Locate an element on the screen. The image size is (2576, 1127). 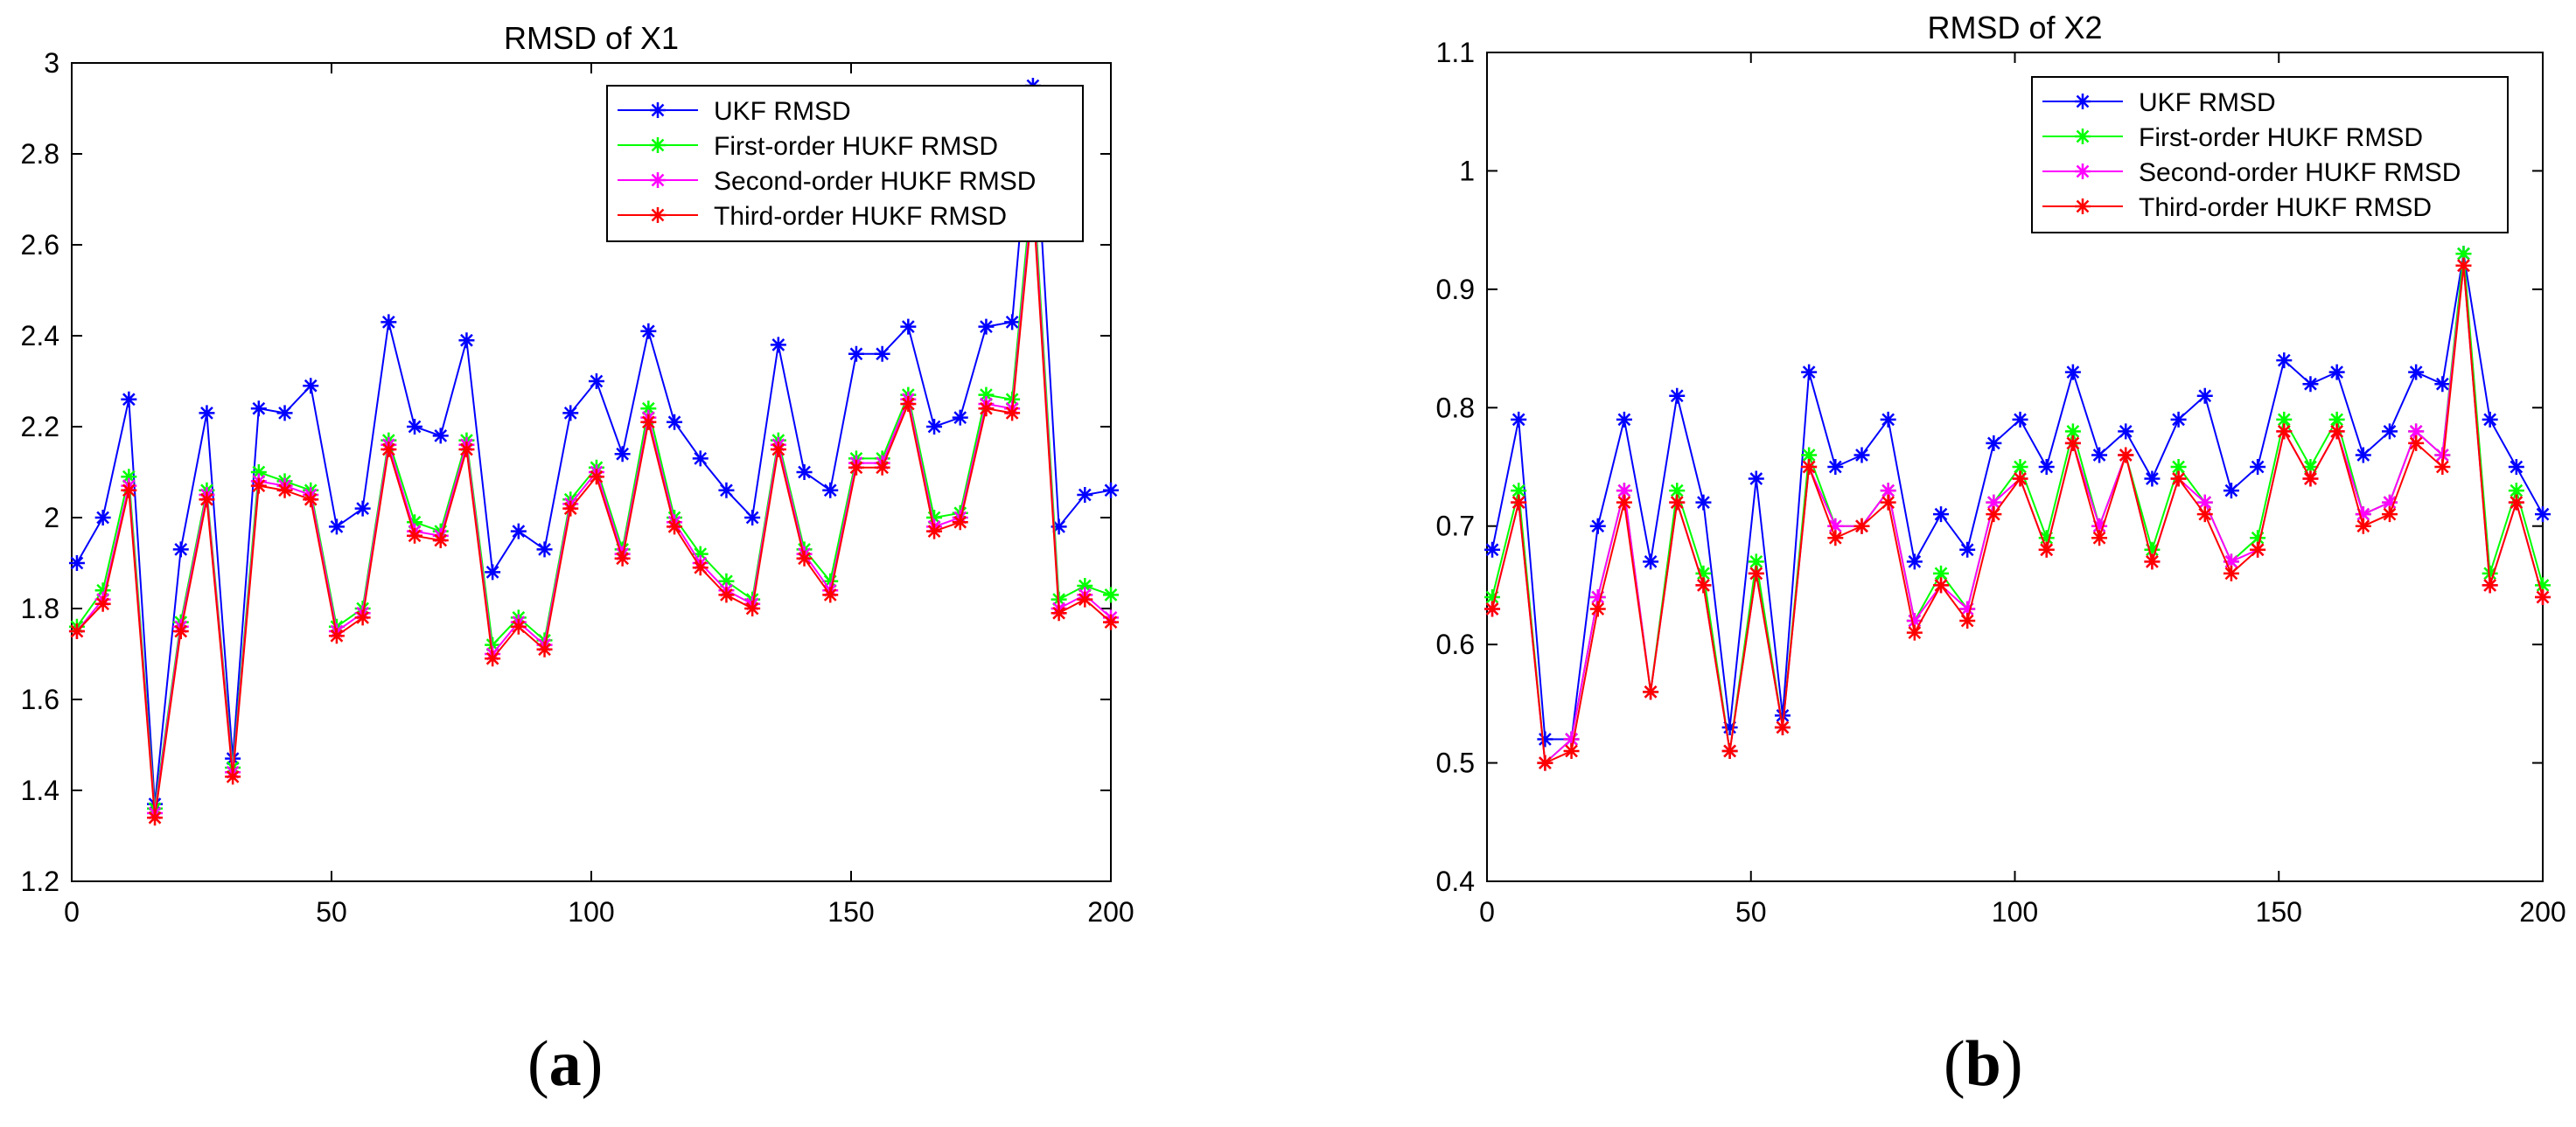
panel-label-b: (b) is located at coordinates (1984, 1064).